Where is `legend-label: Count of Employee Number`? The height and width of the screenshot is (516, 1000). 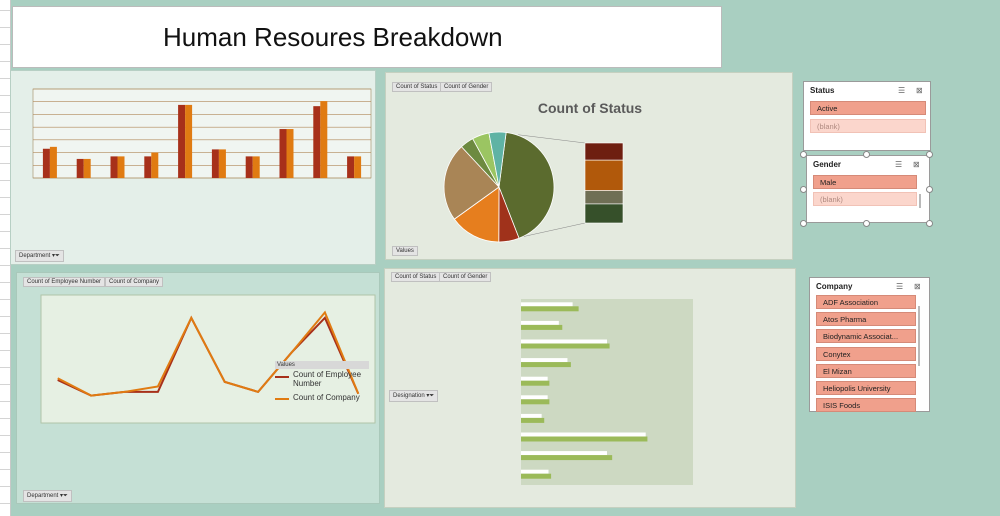 legend-label: Count of Employee Number is located at coordinates (327, 379).